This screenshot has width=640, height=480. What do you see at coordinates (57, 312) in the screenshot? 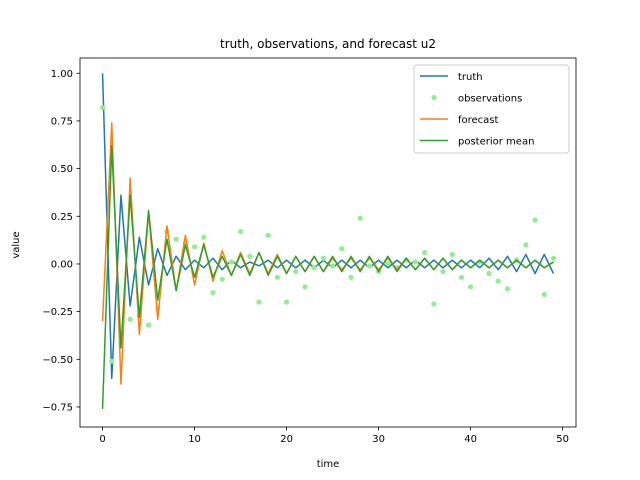
I see `y-tick-label: −0.25` at bounding box center [57, 312].